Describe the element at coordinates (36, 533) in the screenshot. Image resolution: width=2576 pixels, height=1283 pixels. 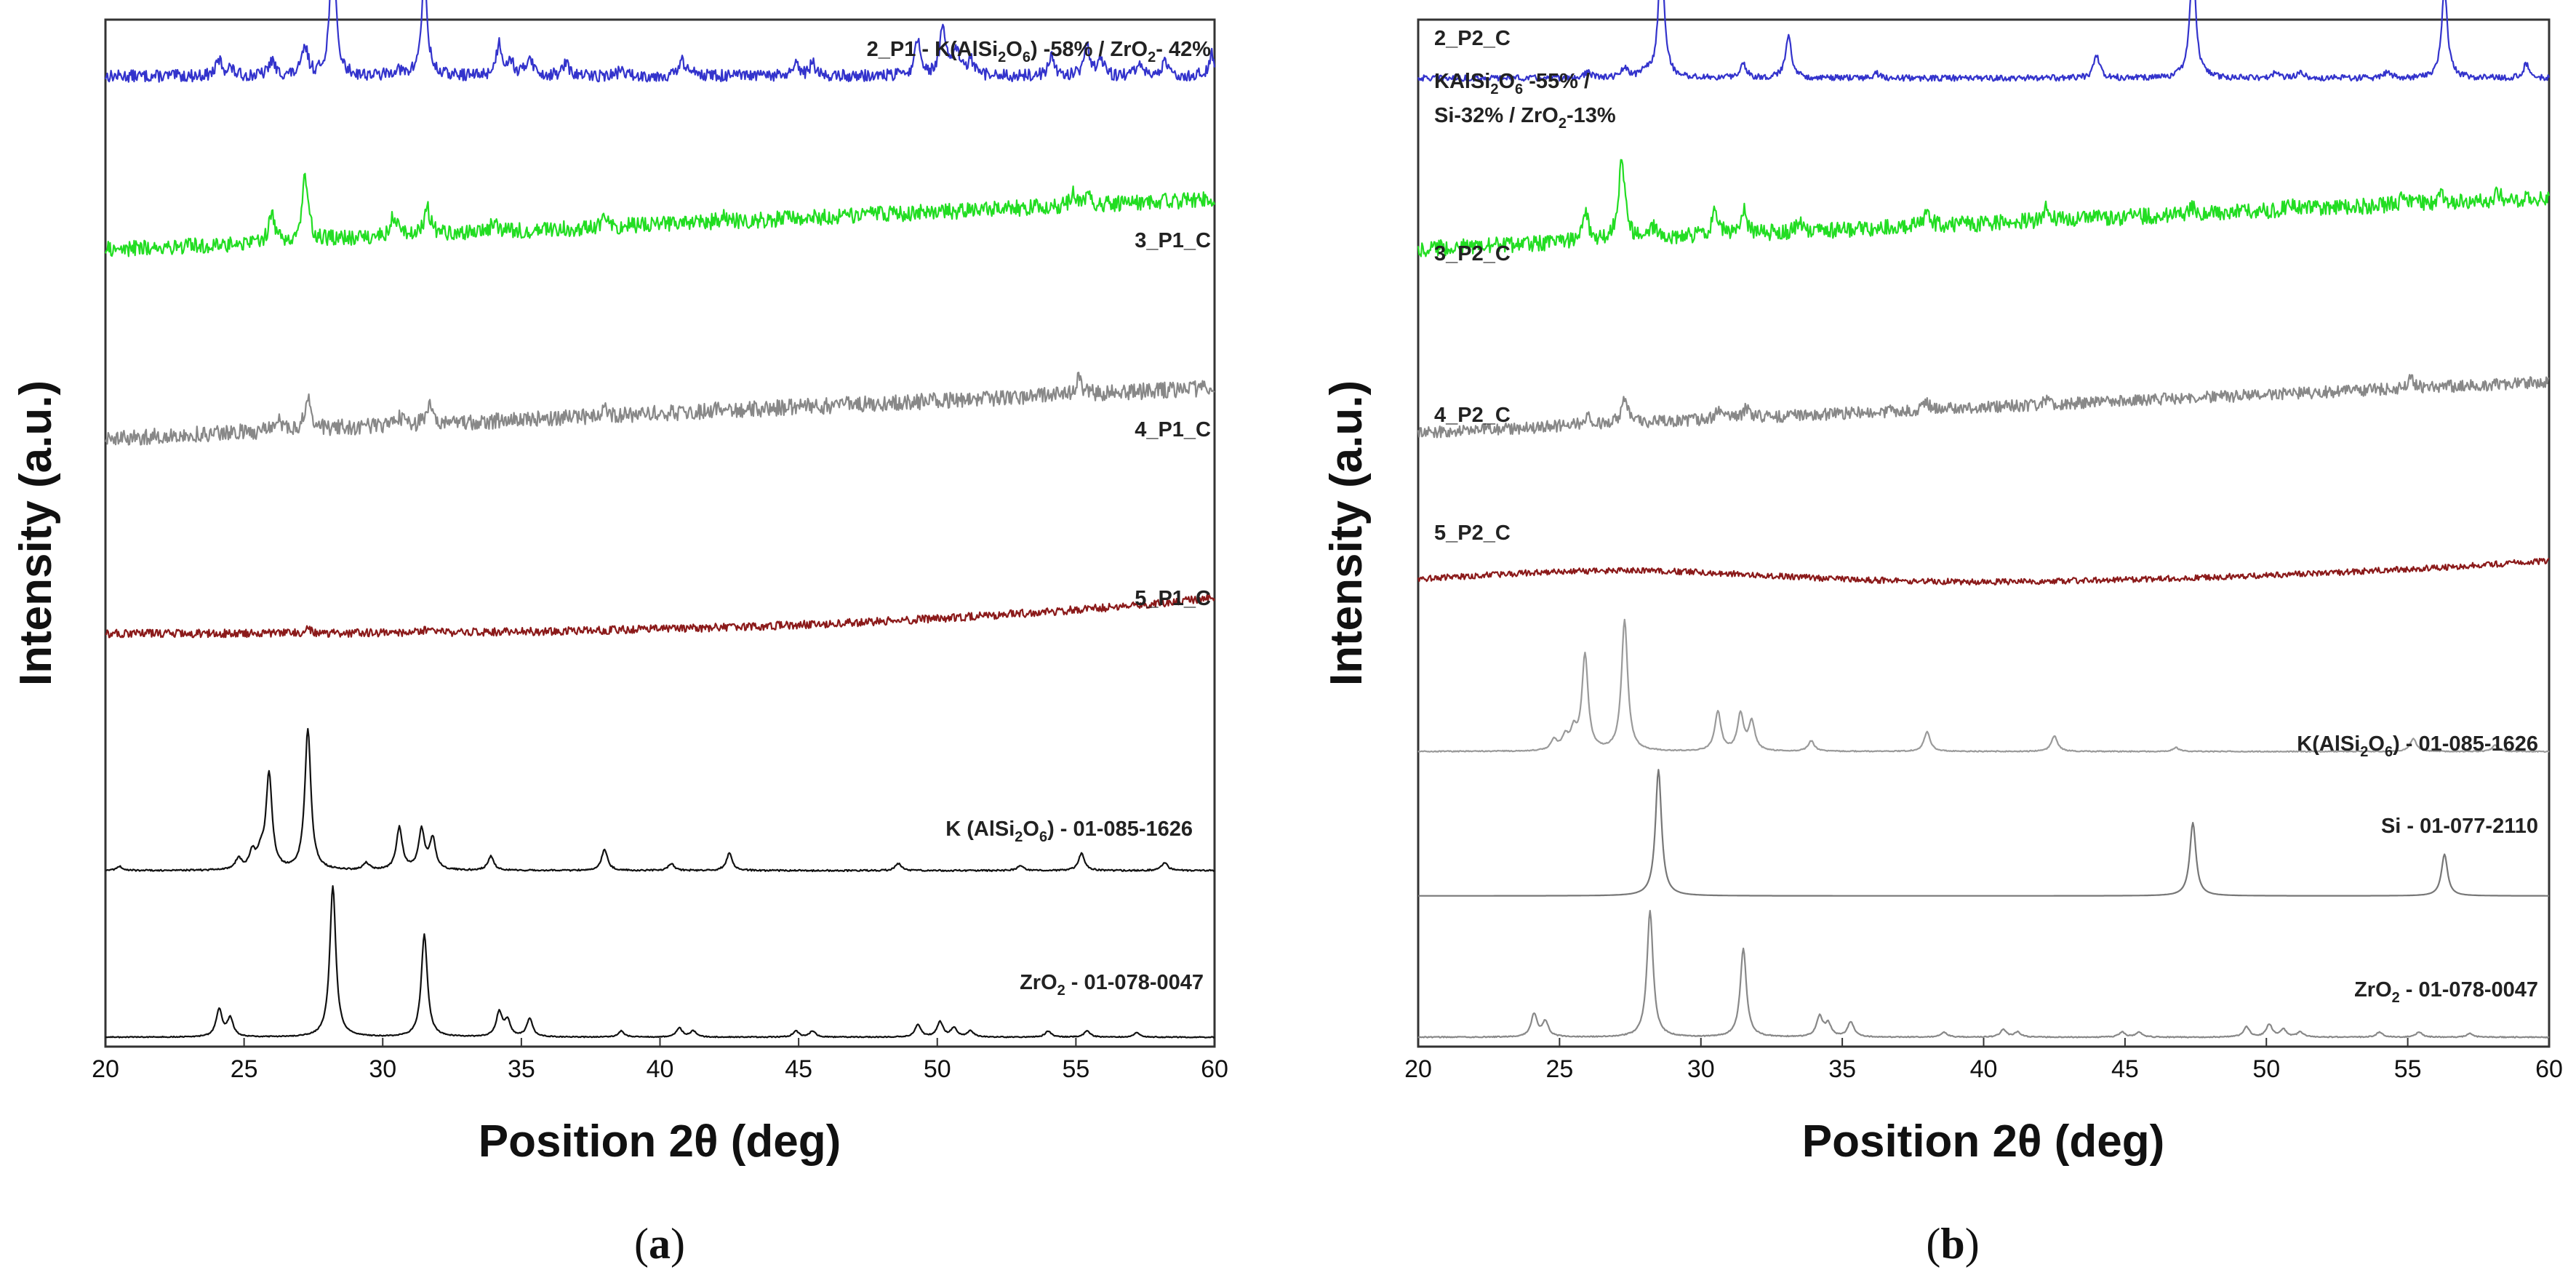
I see `y-axis-label-a: Intensity (a.u.)` at that location.